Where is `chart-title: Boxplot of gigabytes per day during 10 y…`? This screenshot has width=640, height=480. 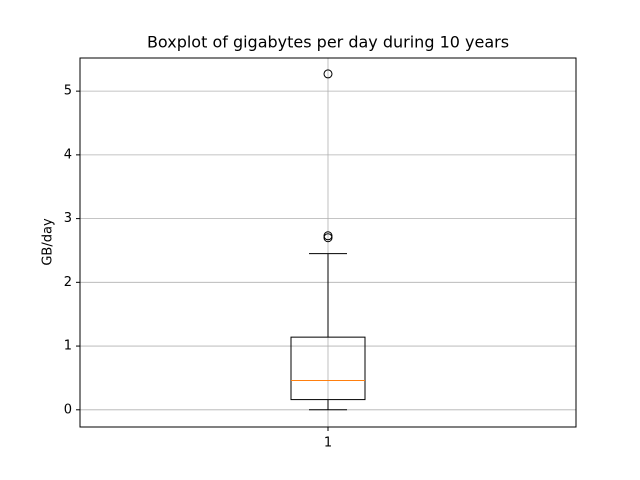
chart-title: Boxplot of gigabytes per day during 10 y… is located at coordinates (328, 42).